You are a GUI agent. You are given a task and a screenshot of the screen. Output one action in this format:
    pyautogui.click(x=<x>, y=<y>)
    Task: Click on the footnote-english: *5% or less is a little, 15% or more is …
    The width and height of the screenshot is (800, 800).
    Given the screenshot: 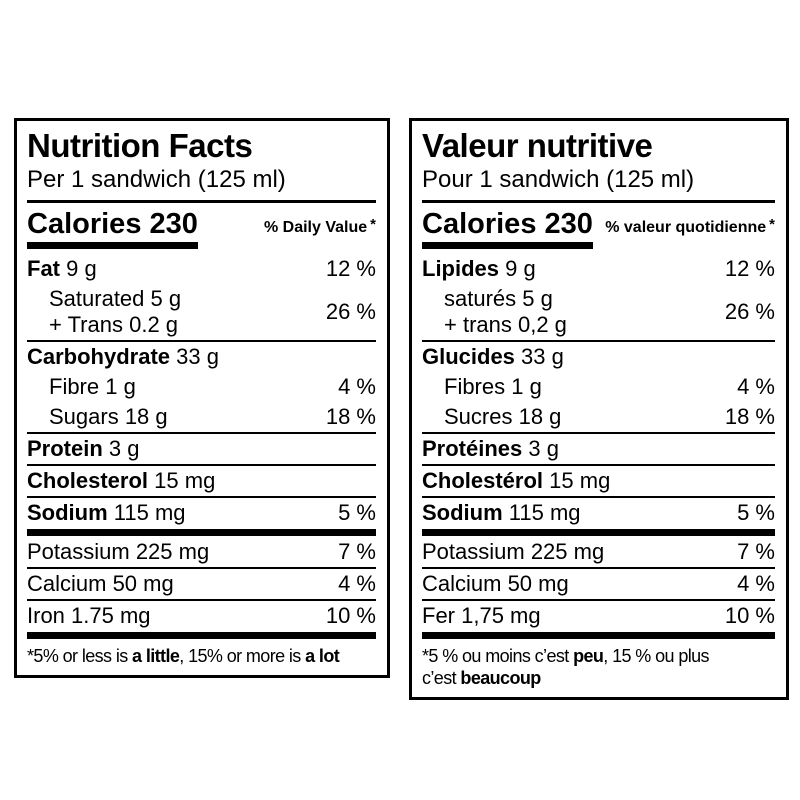 What is the action you would take?
    pyautogui.click(x=183, y=656)
    